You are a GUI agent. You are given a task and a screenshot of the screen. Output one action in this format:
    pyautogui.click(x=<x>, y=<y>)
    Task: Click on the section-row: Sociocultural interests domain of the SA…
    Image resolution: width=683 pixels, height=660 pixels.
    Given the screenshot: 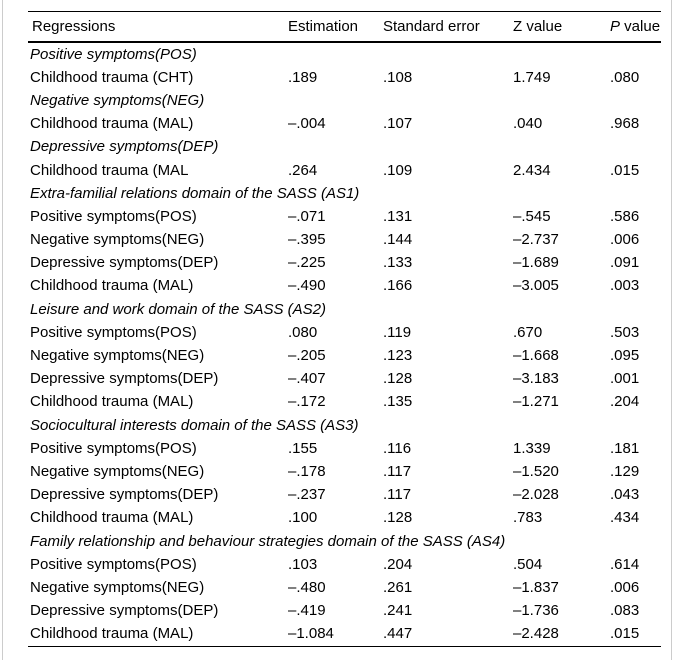 What is the action you would take?
    pyautogui.click(x=344, y=425)
    